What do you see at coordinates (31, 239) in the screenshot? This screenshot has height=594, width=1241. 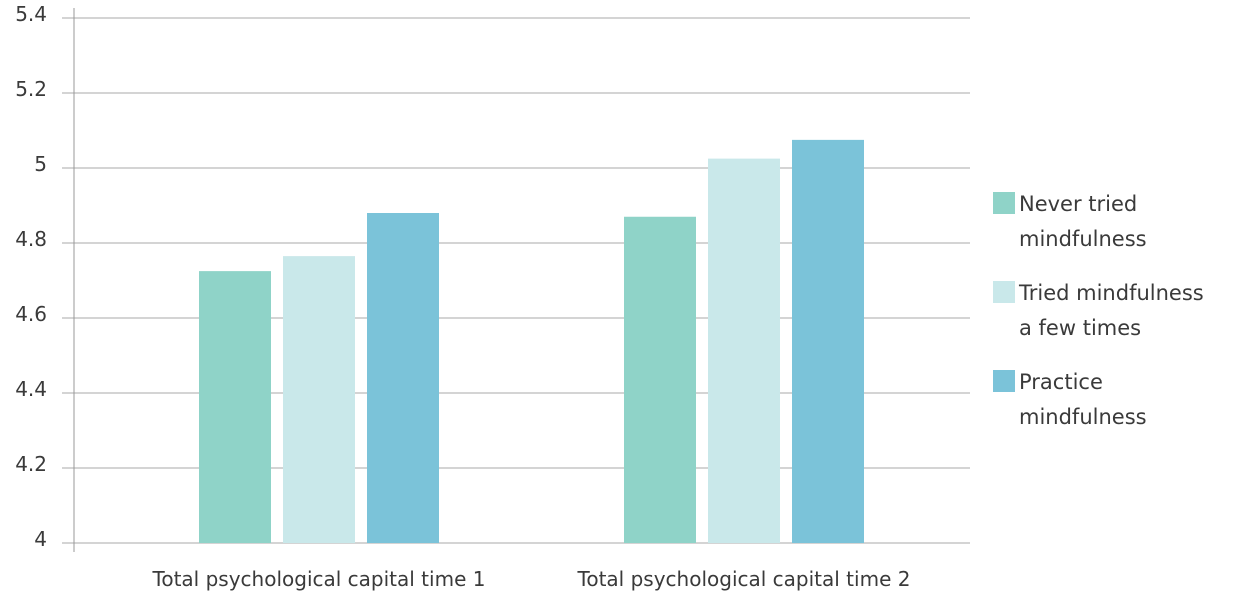 I see `y-tick-label: 4.8` at bounding box center [31, 239].